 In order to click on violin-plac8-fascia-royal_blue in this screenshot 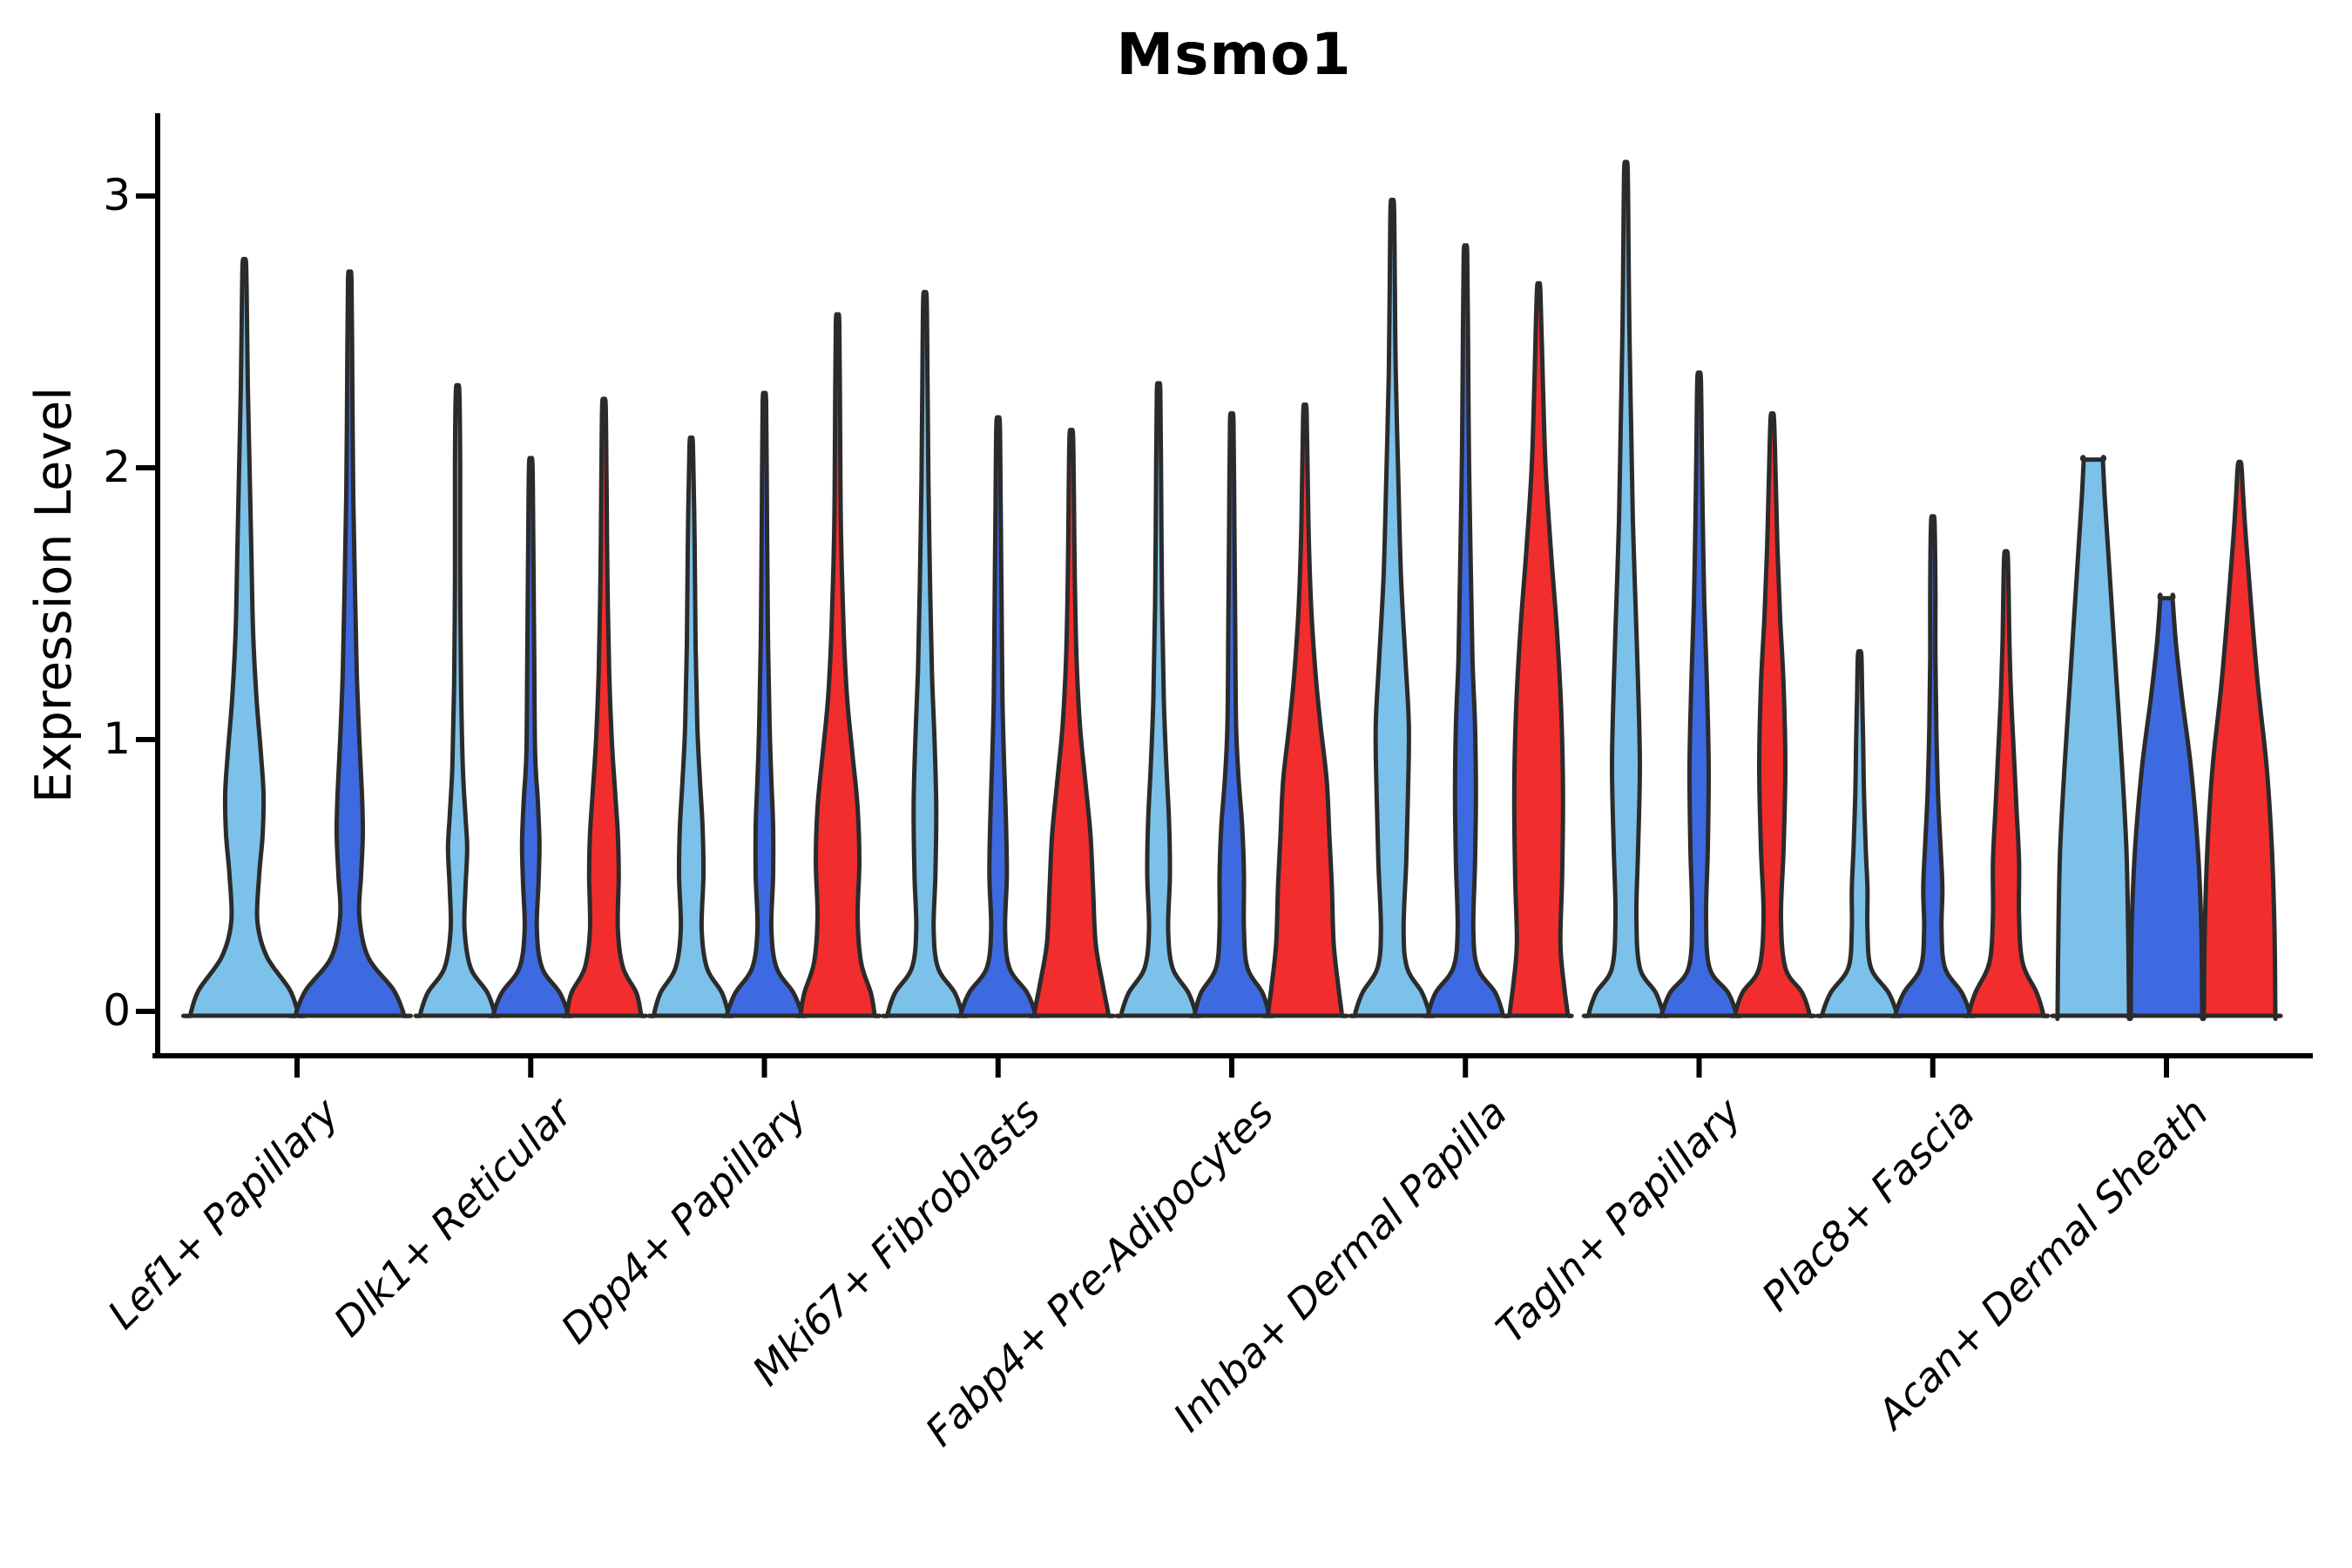, I will do `click(1933, 766)`.